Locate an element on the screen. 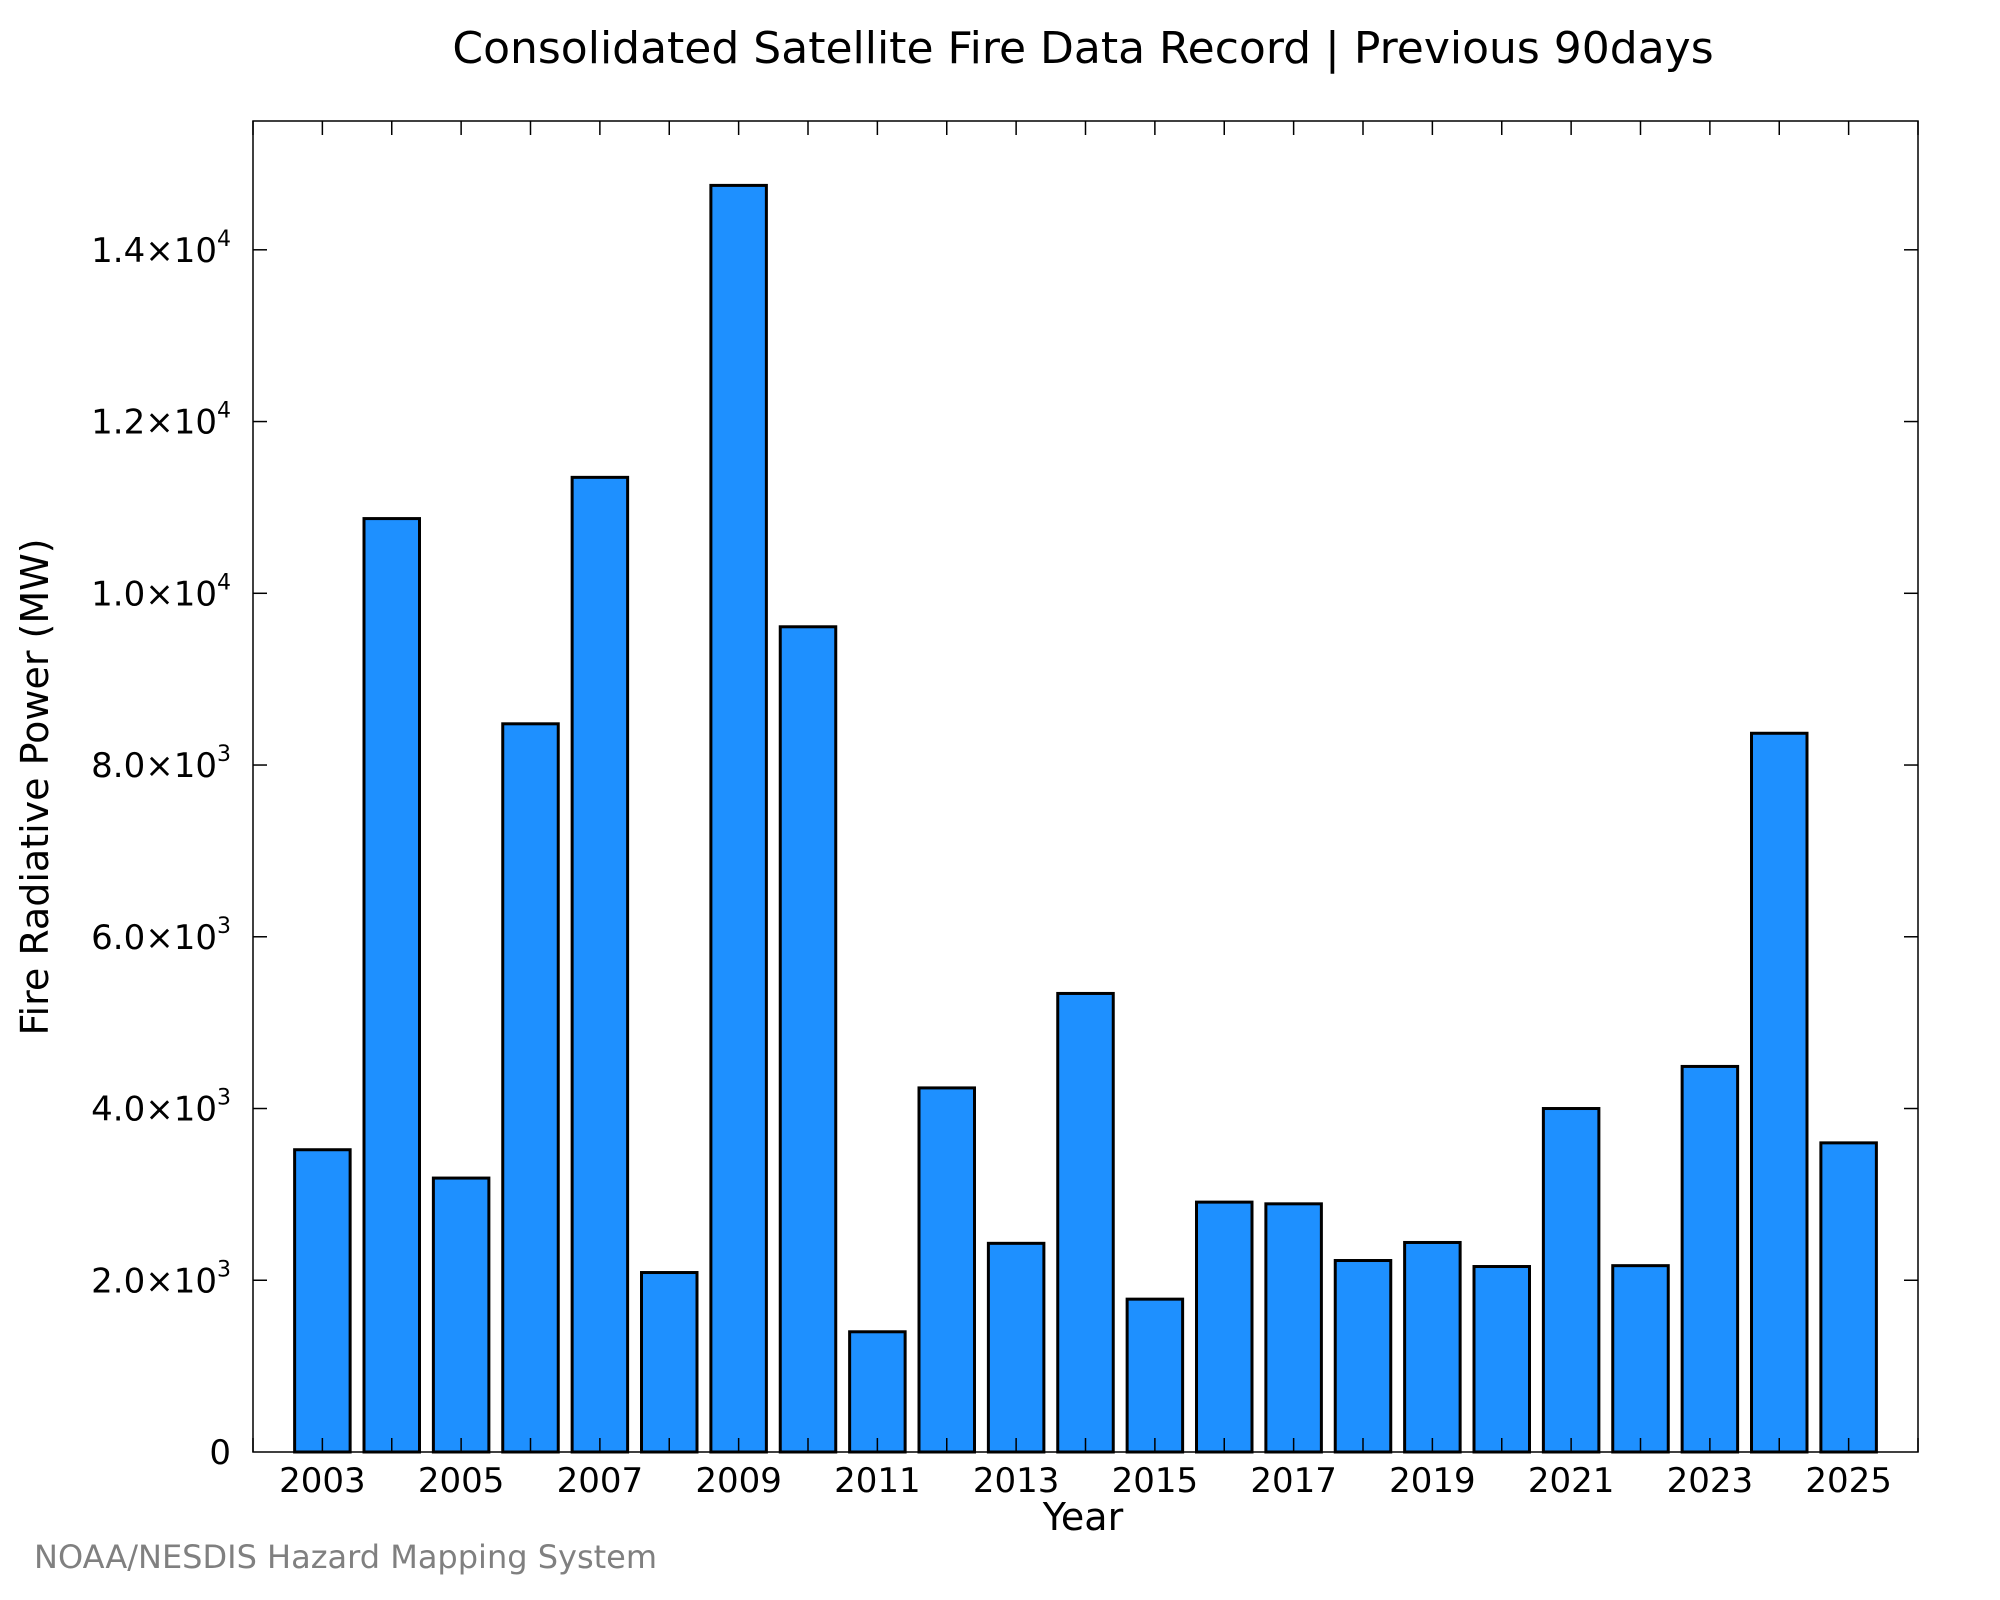 The height and width of the screenshot is (1600, 2000). bar-2019 is located at coordinates (1432, 1347).